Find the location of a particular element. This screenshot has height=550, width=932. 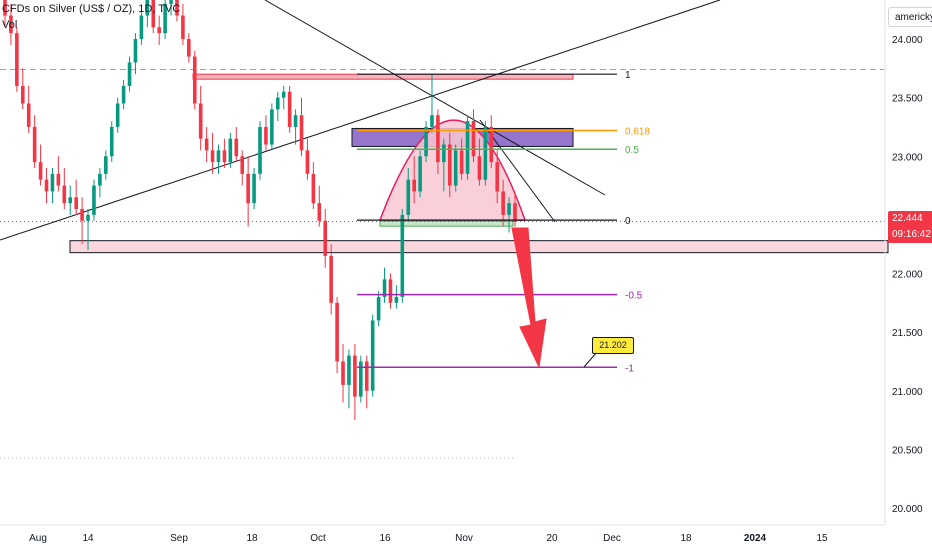

time-tick-label: Nov is located at coordinates (464, 538).